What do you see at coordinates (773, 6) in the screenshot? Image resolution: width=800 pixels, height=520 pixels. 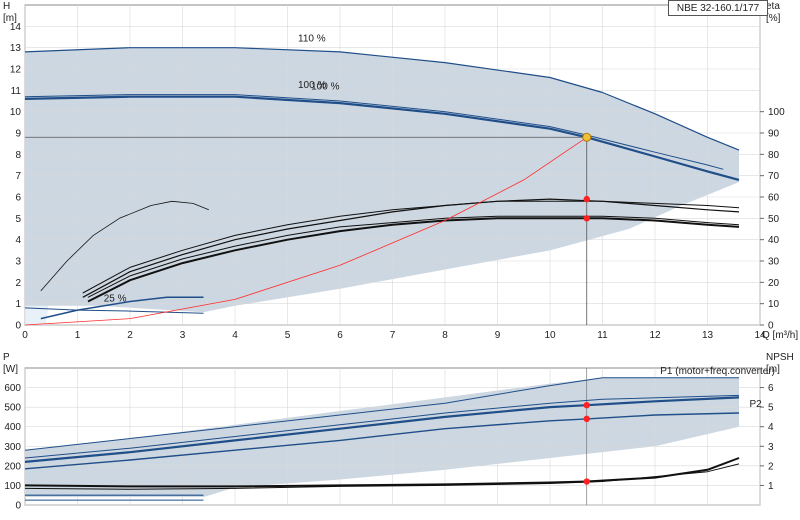 I see `y2-axis-label: eta` at bounding box center [773, 6].